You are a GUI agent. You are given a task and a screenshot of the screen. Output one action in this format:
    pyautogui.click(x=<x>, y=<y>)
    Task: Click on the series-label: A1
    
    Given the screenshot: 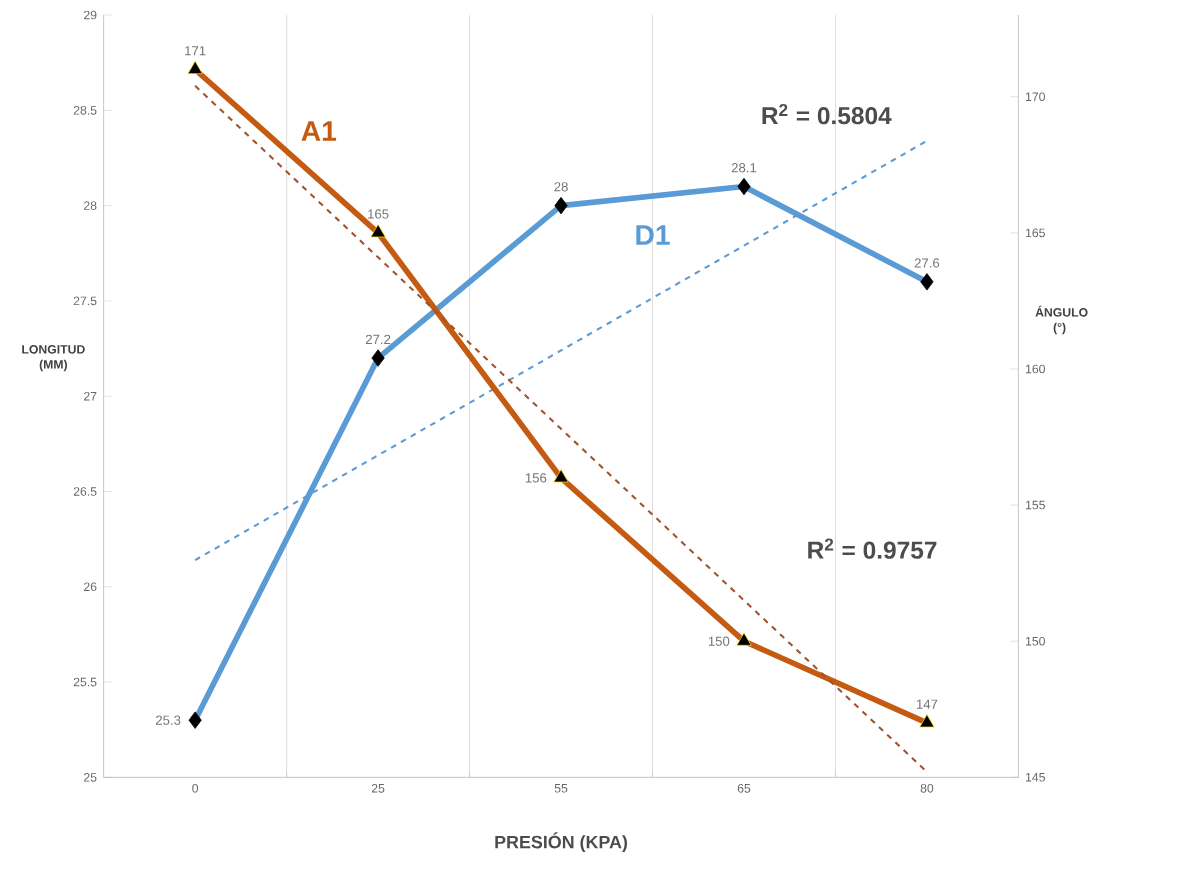 What is the action you would take?
    pyautogui.click(x=319, y=131)
    